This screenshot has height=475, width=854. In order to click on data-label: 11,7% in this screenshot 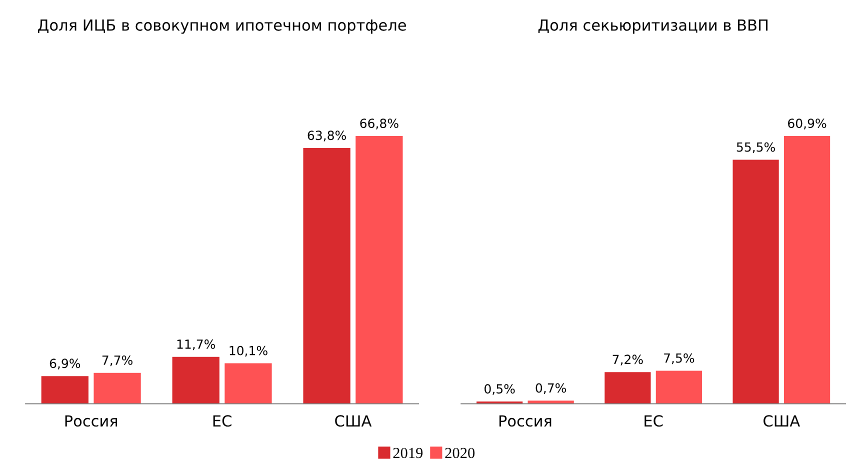, I will do `click(196, 344)`.